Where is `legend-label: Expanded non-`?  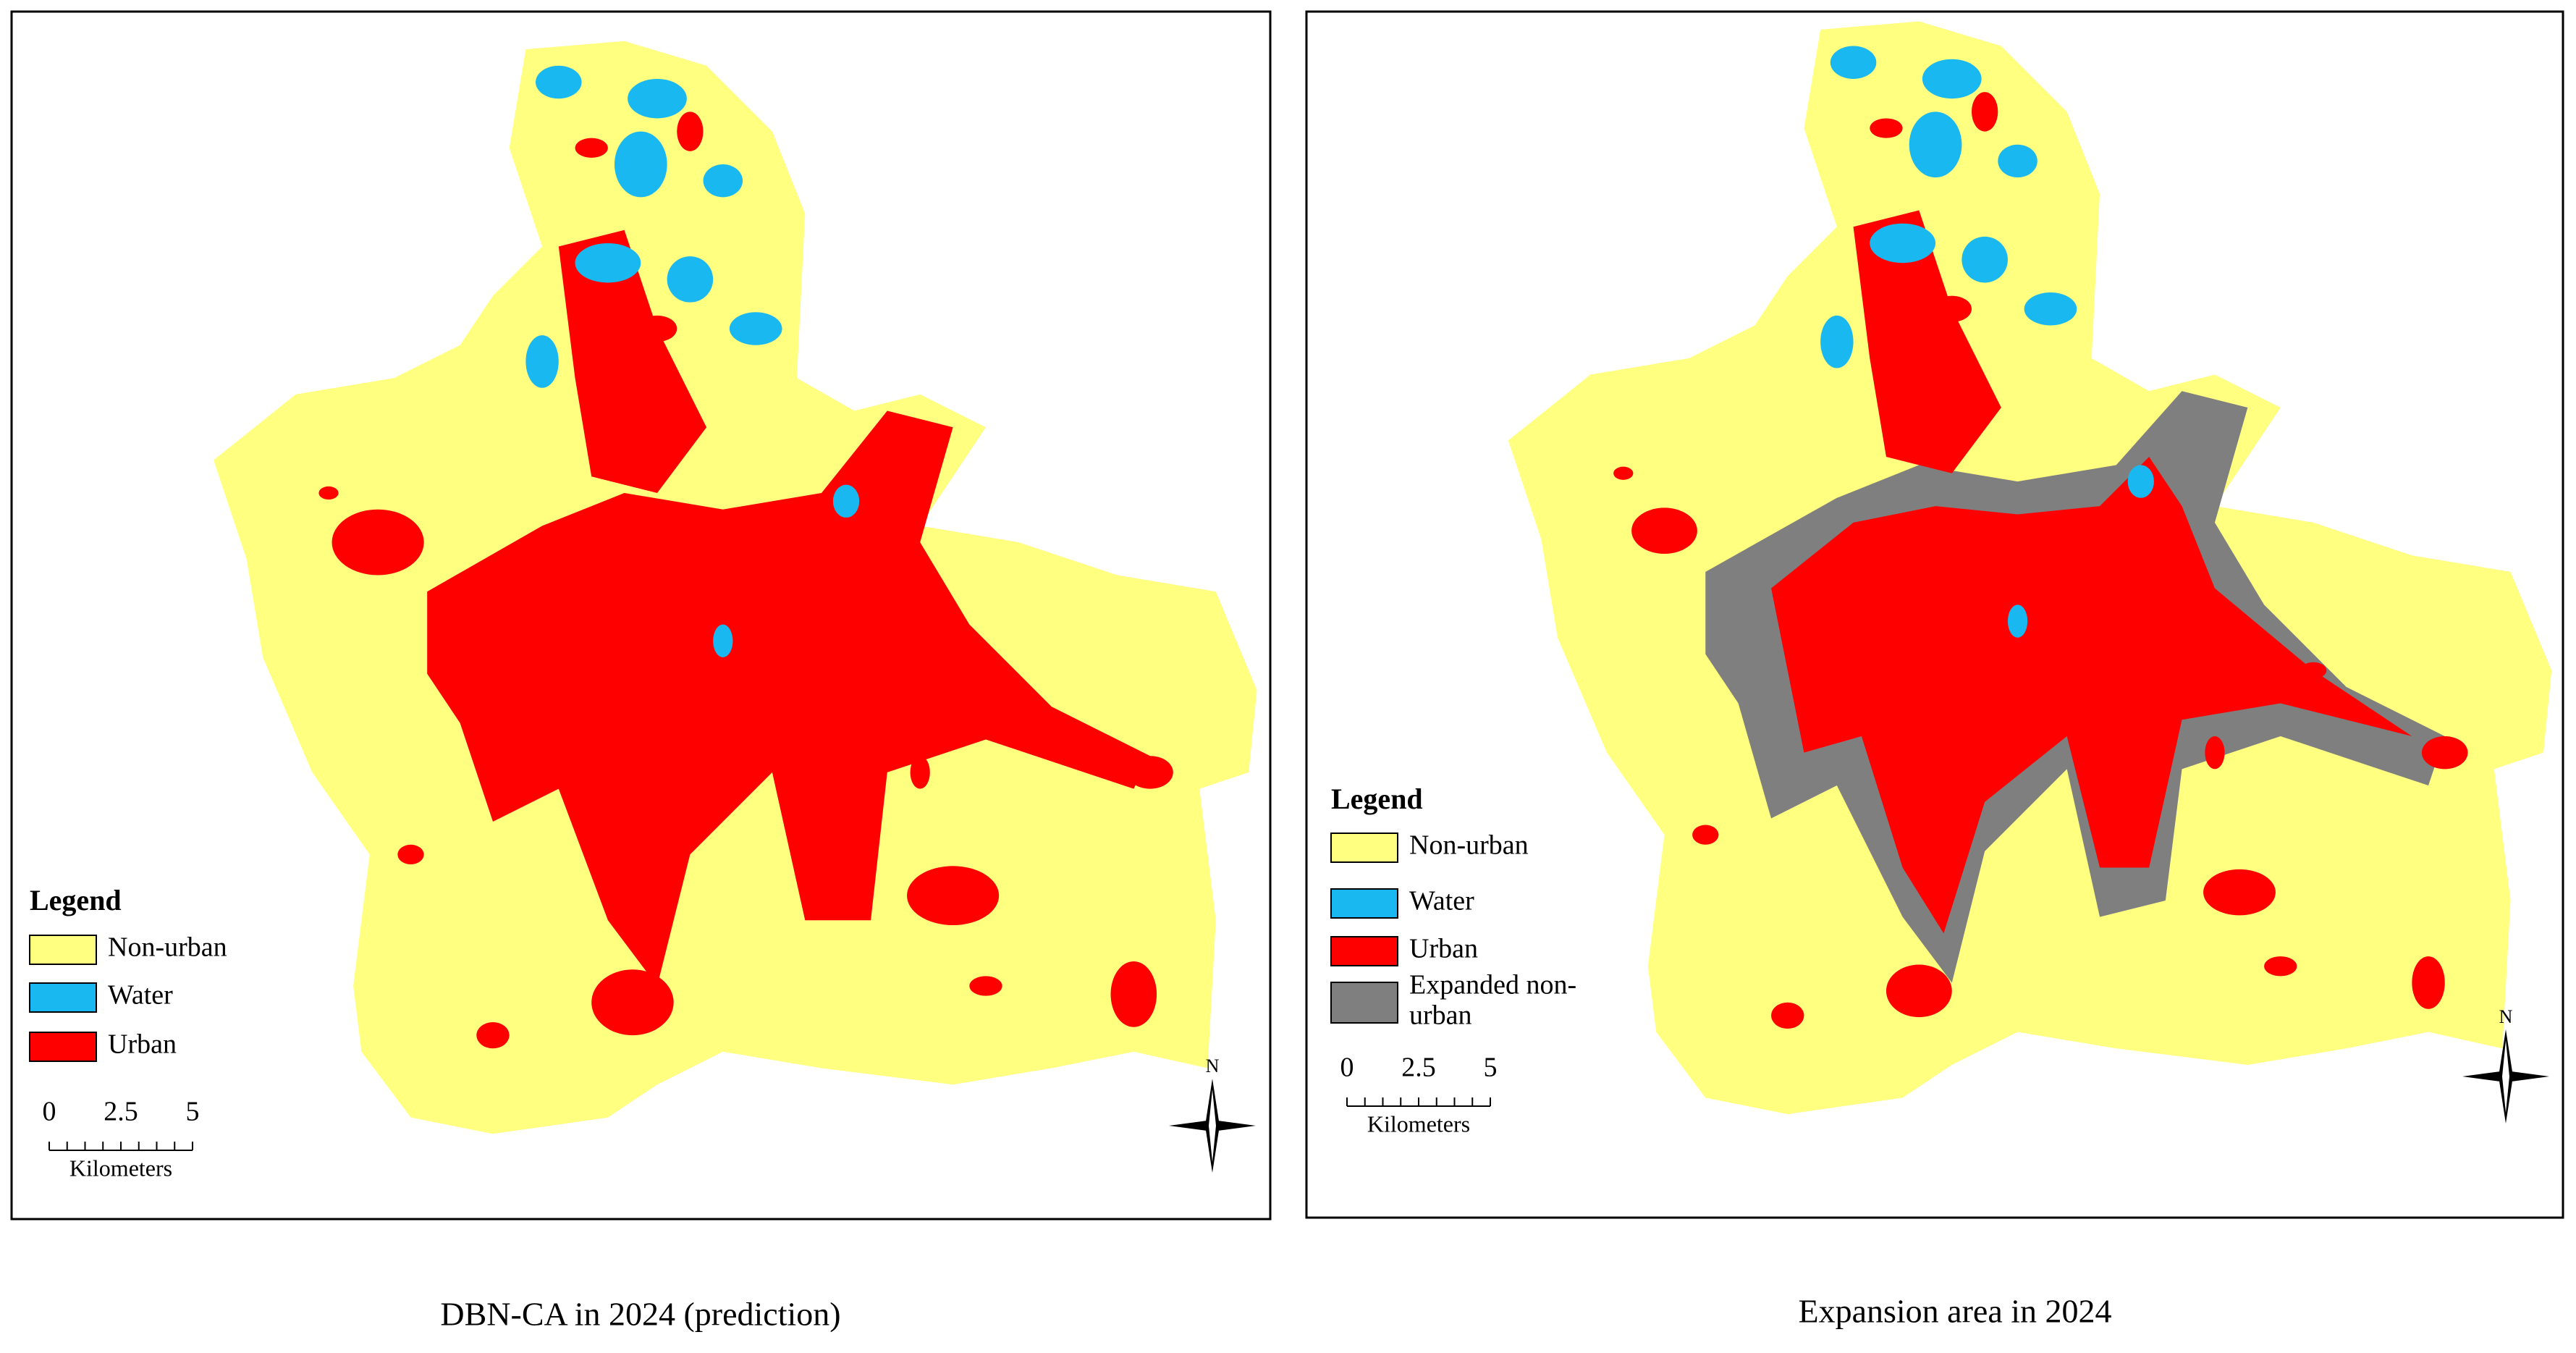
legend-label: Expanded non- is located at coordinates (1493, 985).